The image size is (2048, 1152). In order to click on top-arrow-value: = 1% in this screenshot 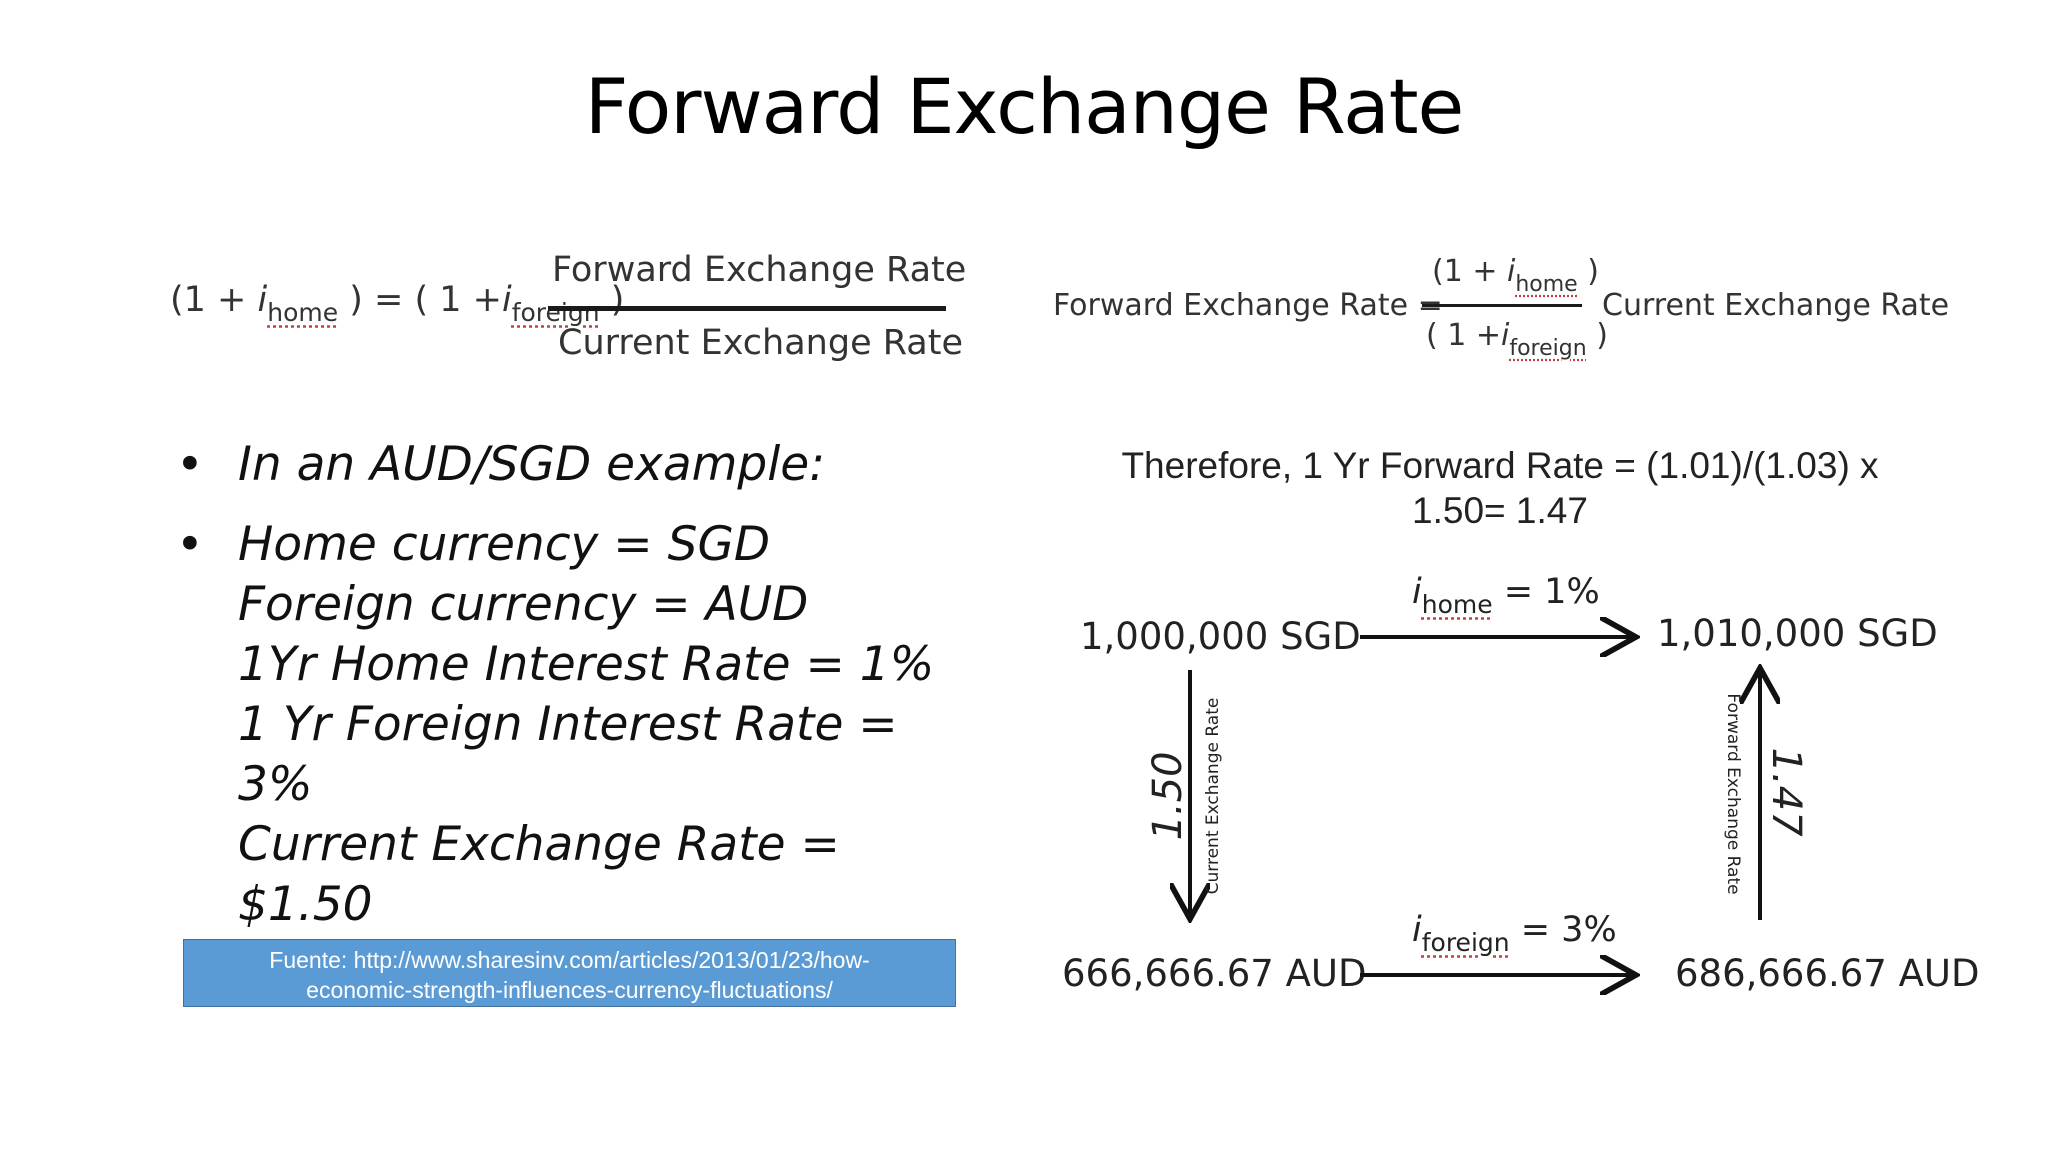, I will do `click(1546, 592)`.